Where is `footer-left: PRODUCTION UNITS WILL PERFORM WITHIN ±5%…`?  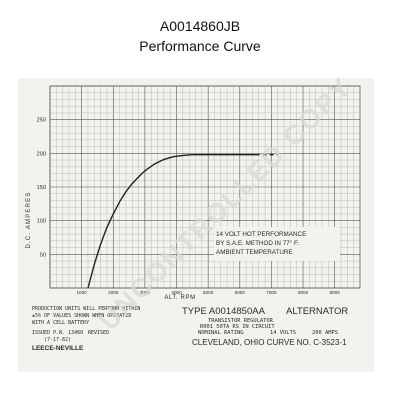
footer-left: PRODUCTION UNITS WILL PERFORM WITHIN ±5%… is located at coordinates (86, 329).